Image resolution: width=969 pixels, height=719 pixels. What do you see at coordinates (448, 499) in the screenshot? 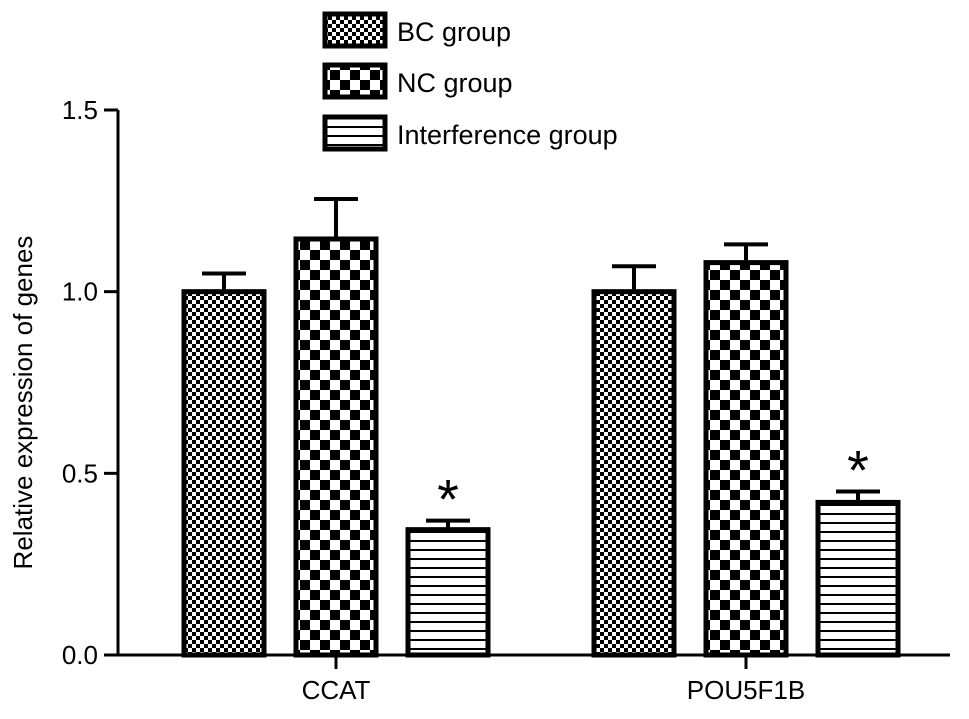
I see `significance-marker-ccat: *` at bounding box center [448, 499].